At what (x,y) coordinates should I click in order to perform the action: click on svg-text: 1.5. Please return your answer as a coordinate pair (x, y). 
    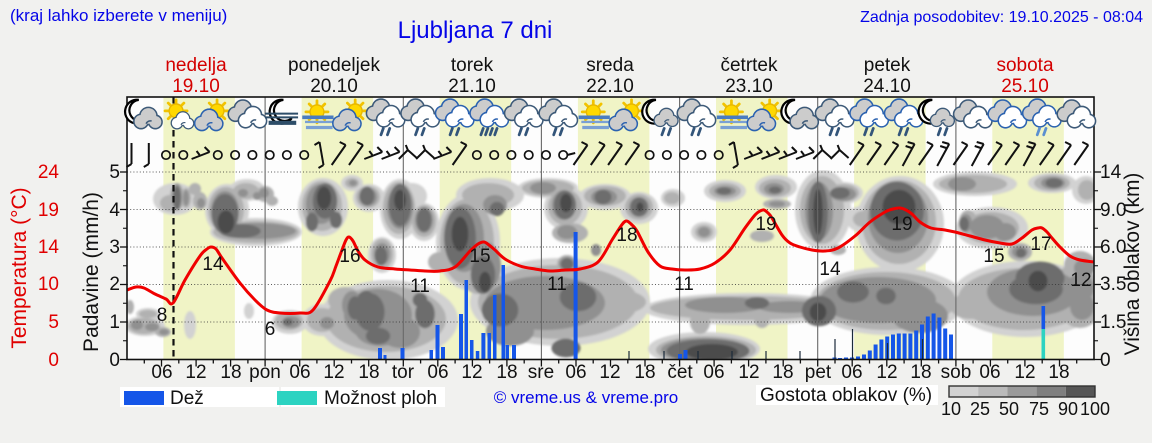
    Looking at the image, I should click on (1113, 322).